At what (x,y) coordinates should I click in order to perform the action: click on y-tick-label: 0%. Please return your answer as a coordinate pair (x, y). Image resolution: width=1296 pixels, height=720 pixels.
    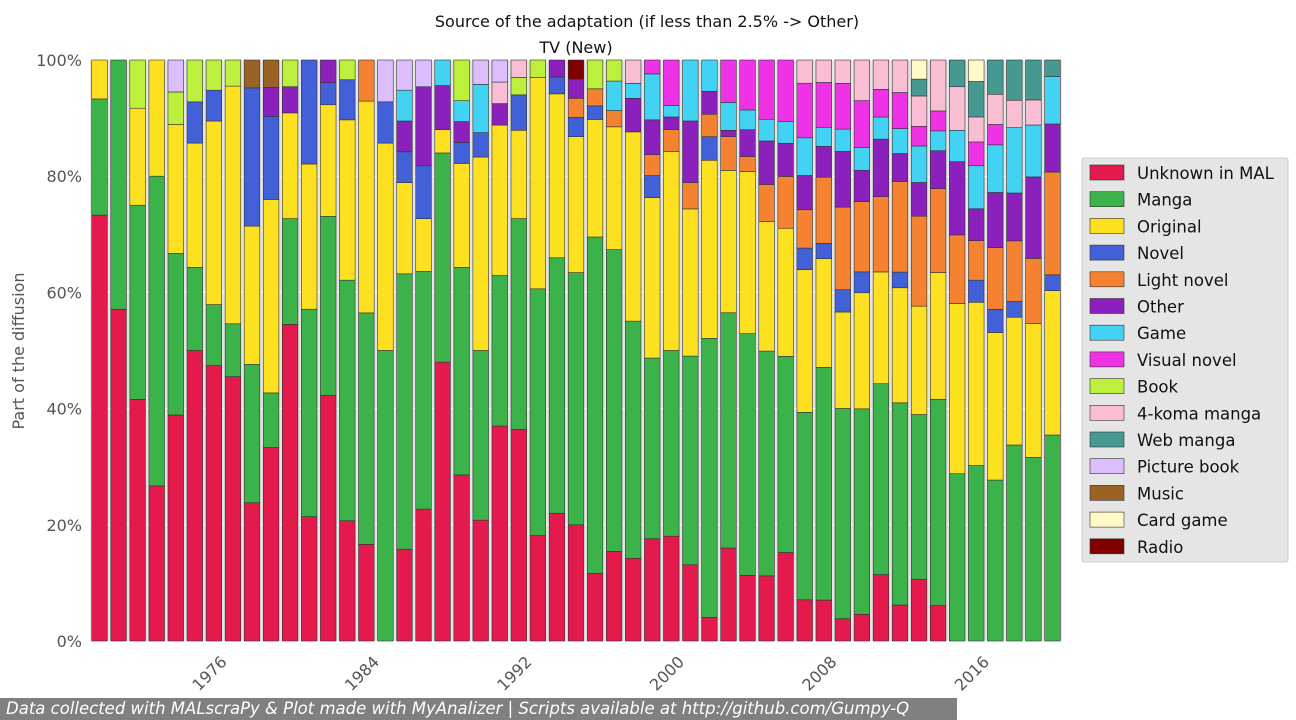
    Looking at the image, I should click on (69, 641).